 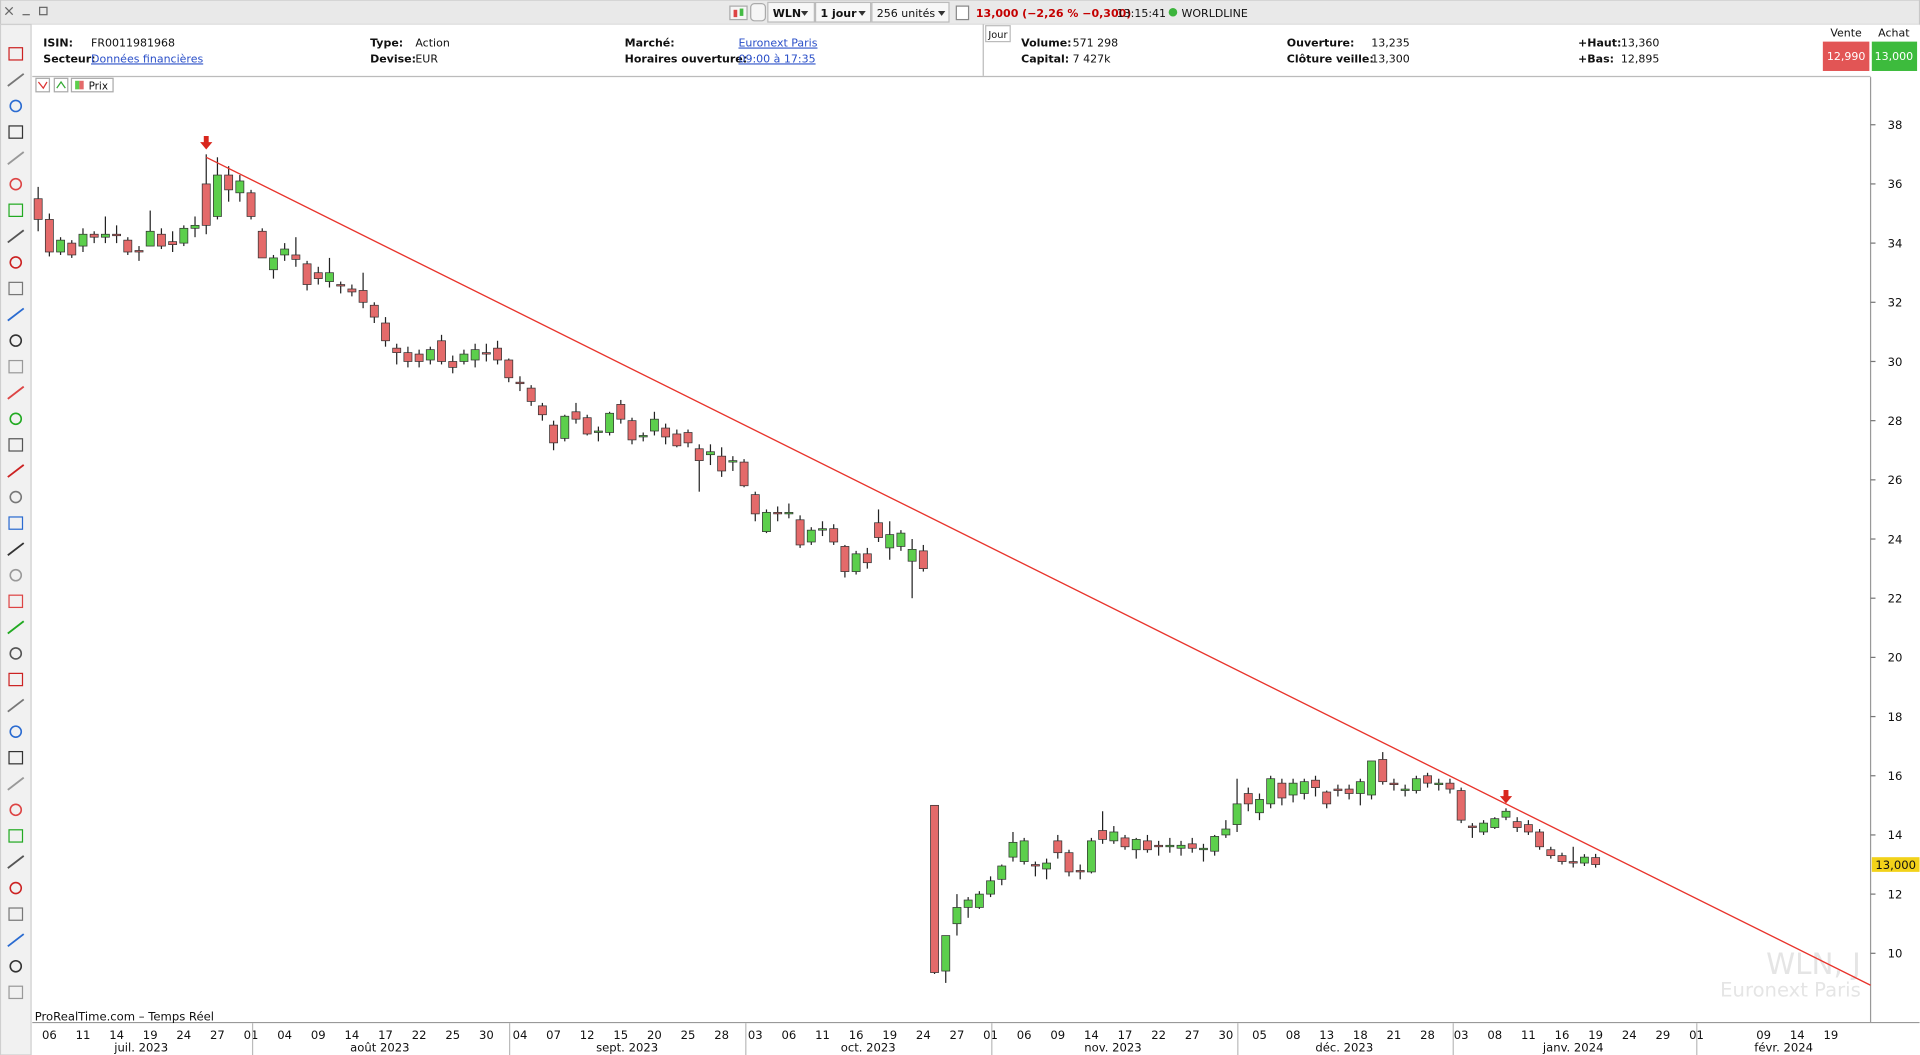 What do you see at coordinates (150, 1035) in the screenshot?
I see `x-tick-label: 19` at bounding box center [150, 1035].